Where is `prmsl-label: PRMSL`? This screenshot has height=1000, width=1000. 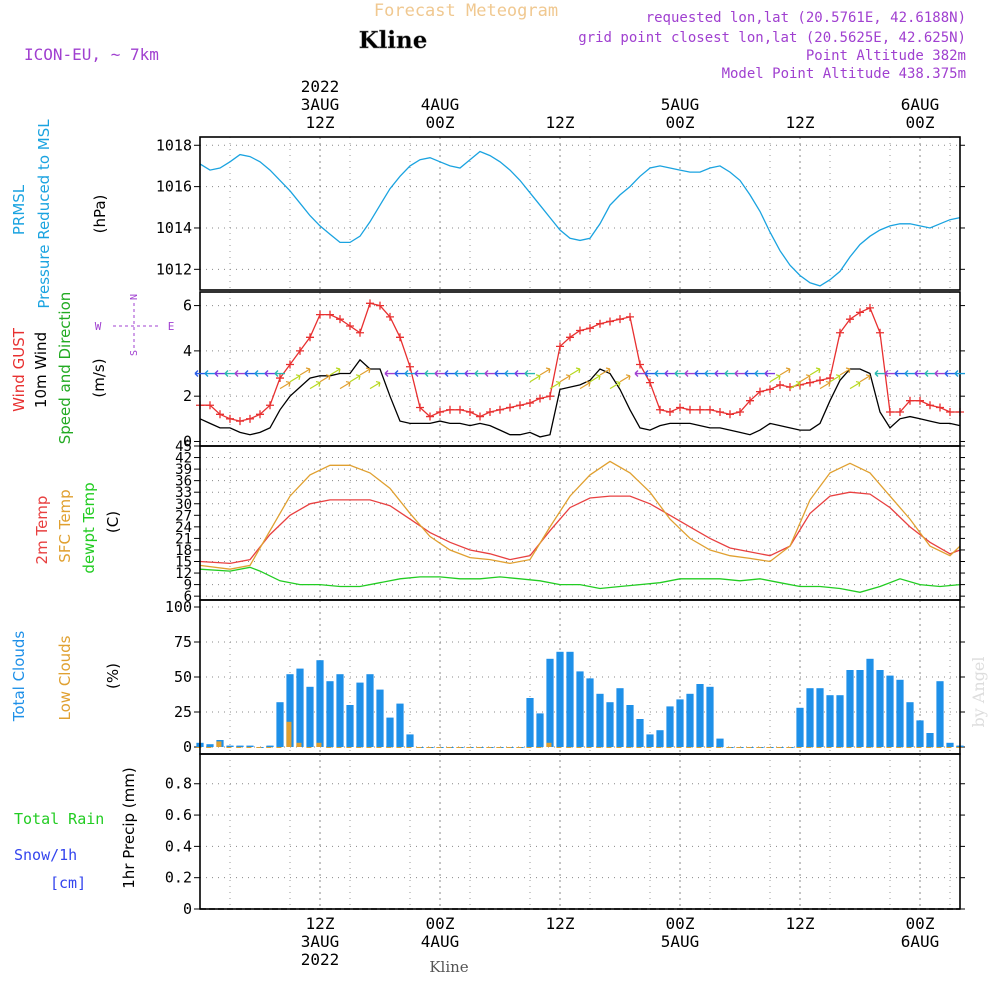 prmsl-label: PRMSL is located at coordinates (19, 209).